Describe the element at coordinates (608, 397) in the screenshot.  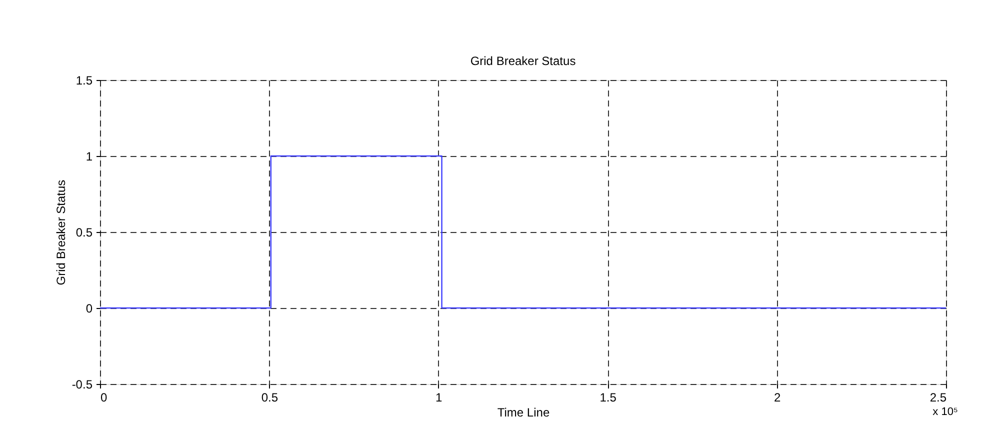
I see `x-tick-label: 1.5` at that location.